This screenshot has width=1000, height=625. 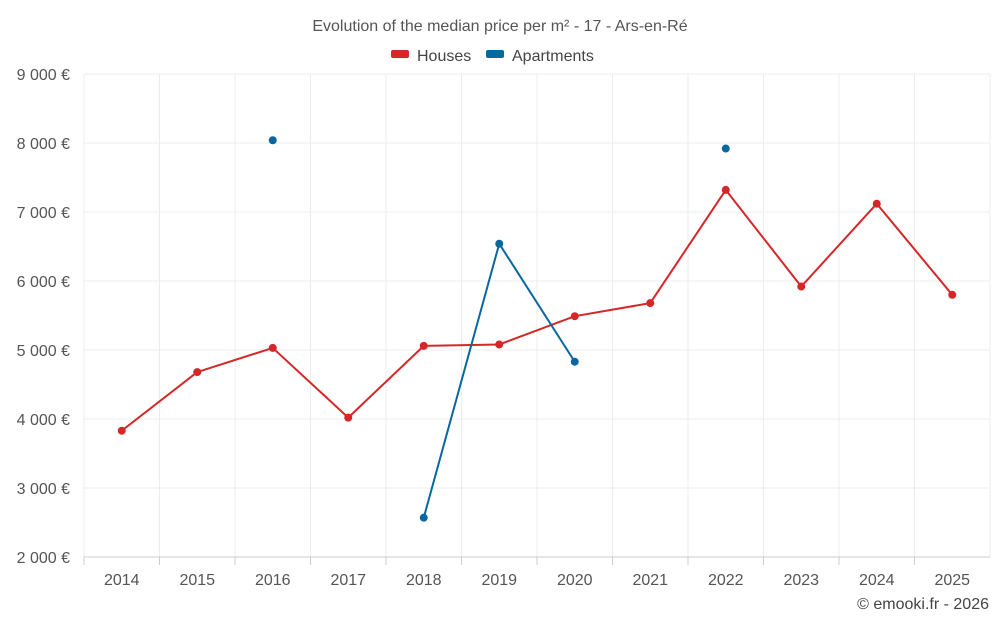 I want to click on legend: Houses Apartments, so click(x=492, y=56).